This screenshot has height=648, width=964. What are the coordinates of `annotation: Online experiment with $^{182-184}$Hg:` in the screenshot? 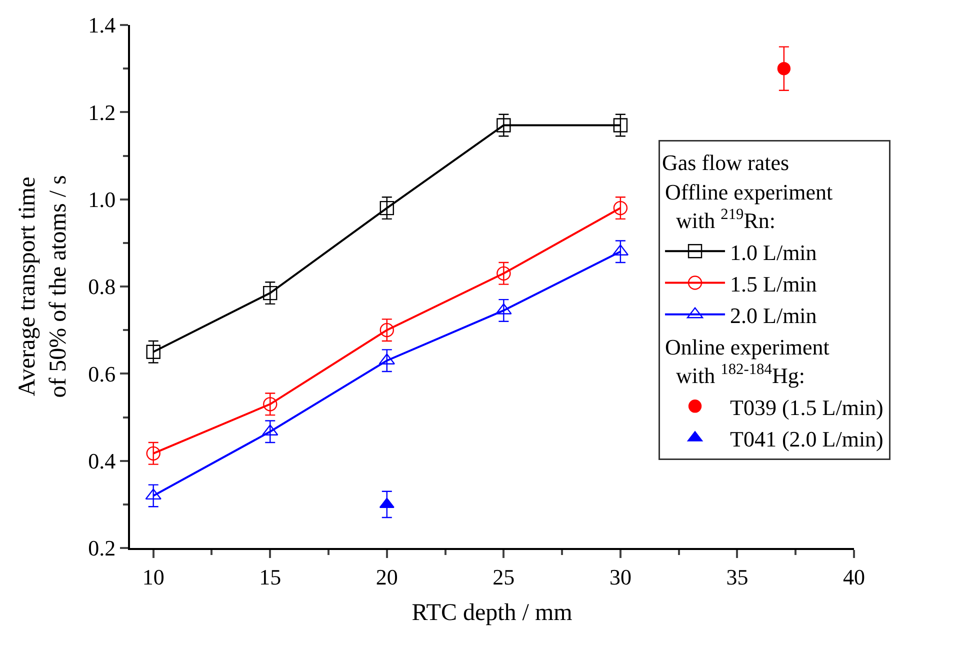 It's located at (747, 361).